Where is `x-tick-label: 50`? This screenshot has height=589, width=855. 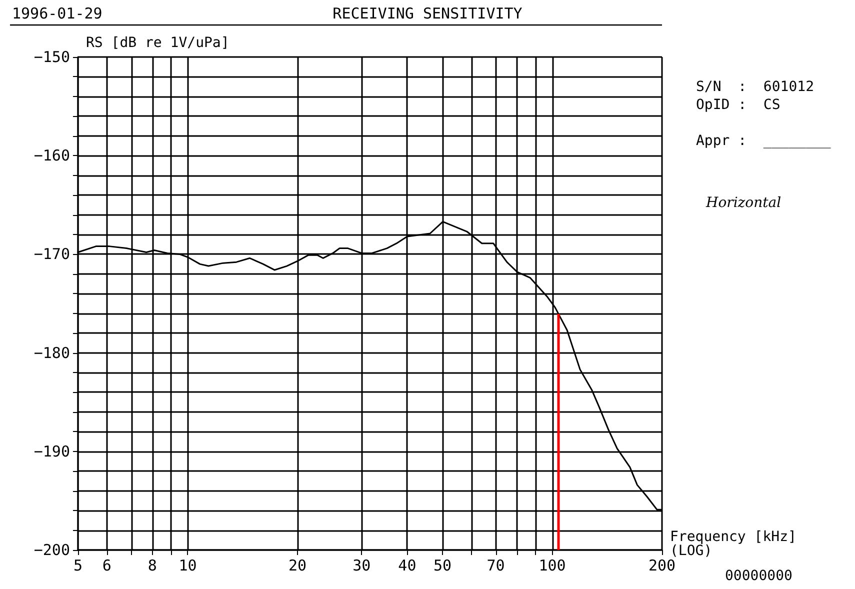
x-tick-label: 50 is located at coordinates (443, 565).